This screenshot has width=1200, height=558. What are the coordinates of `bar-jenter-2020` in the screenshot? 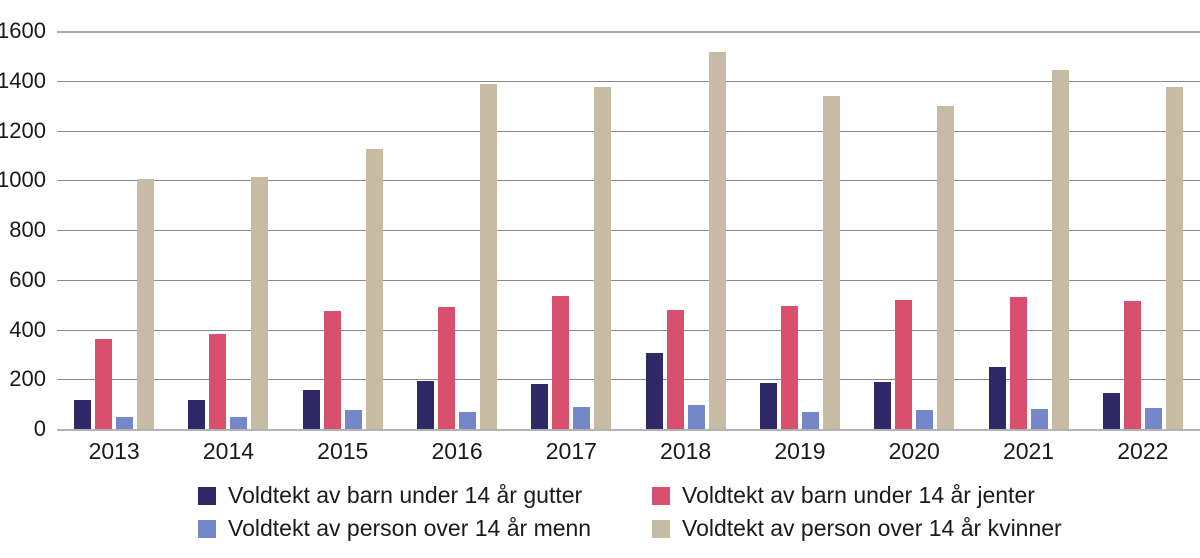 It's located at (904, 364).